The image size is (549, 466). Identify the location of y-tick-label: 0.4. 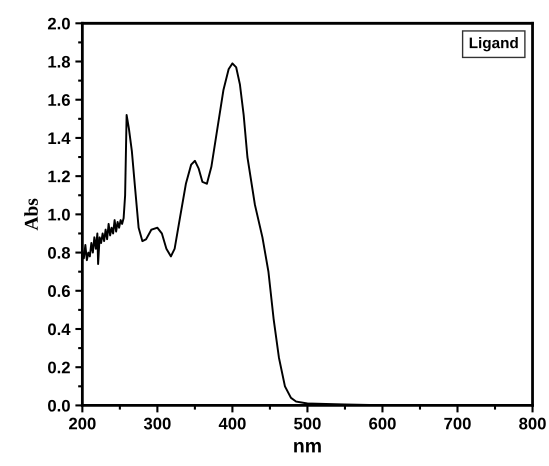
(59, 329).